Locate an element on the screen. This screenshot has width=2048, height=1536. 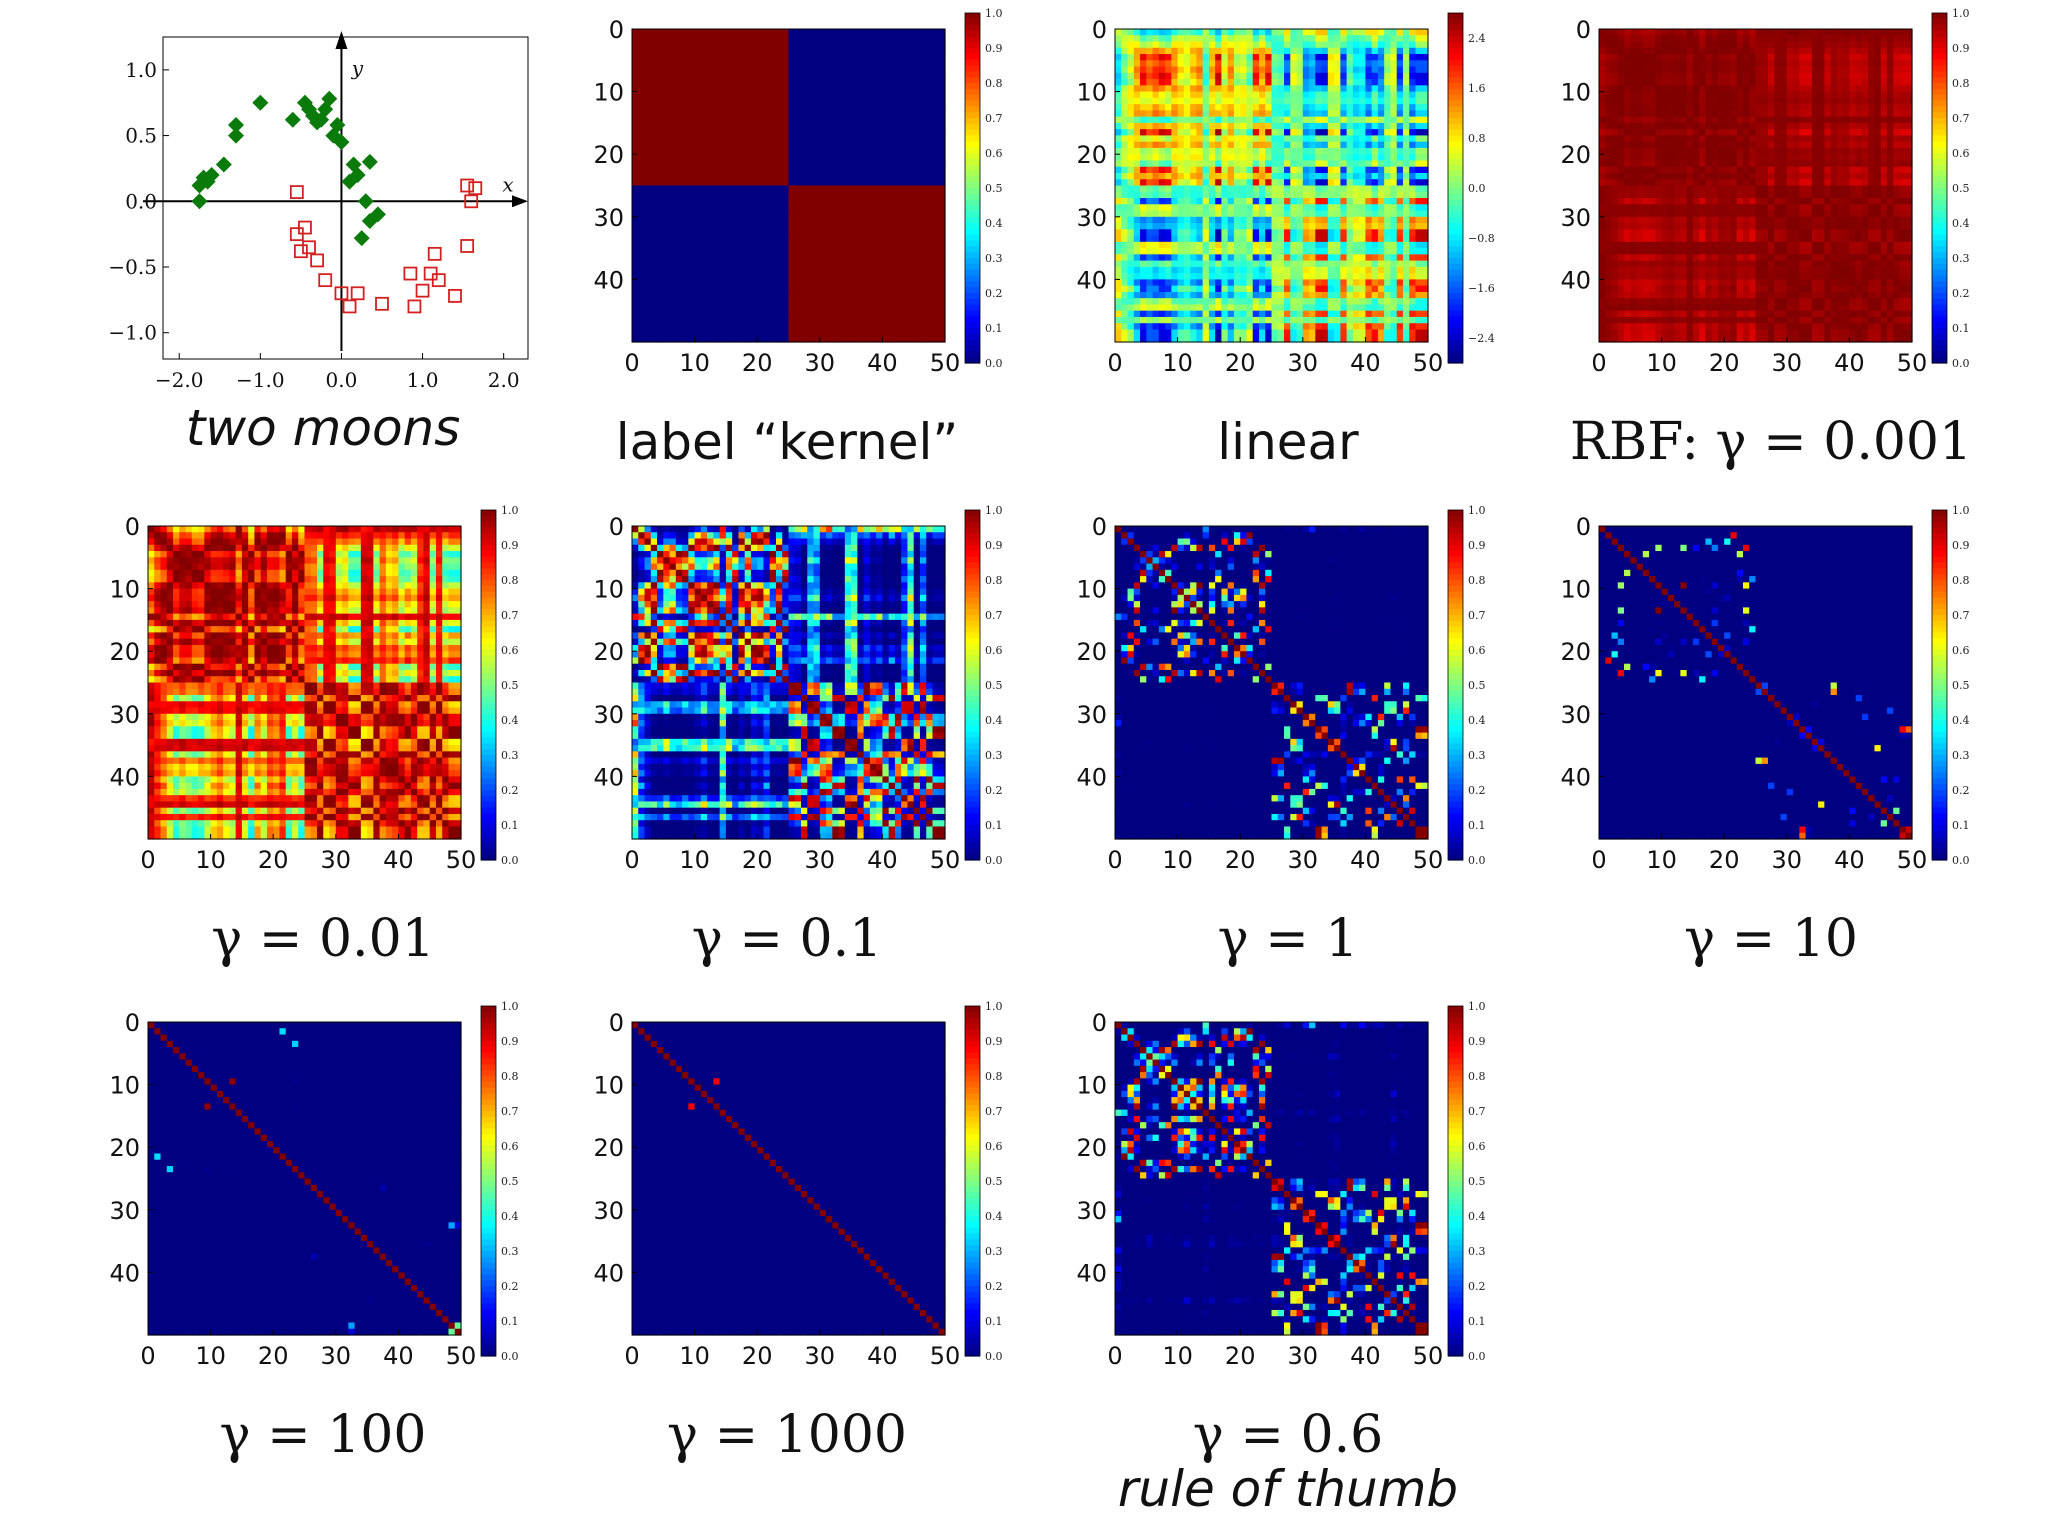
colorbar-tick-label: 0.4 is located at coordinates (994, 223).